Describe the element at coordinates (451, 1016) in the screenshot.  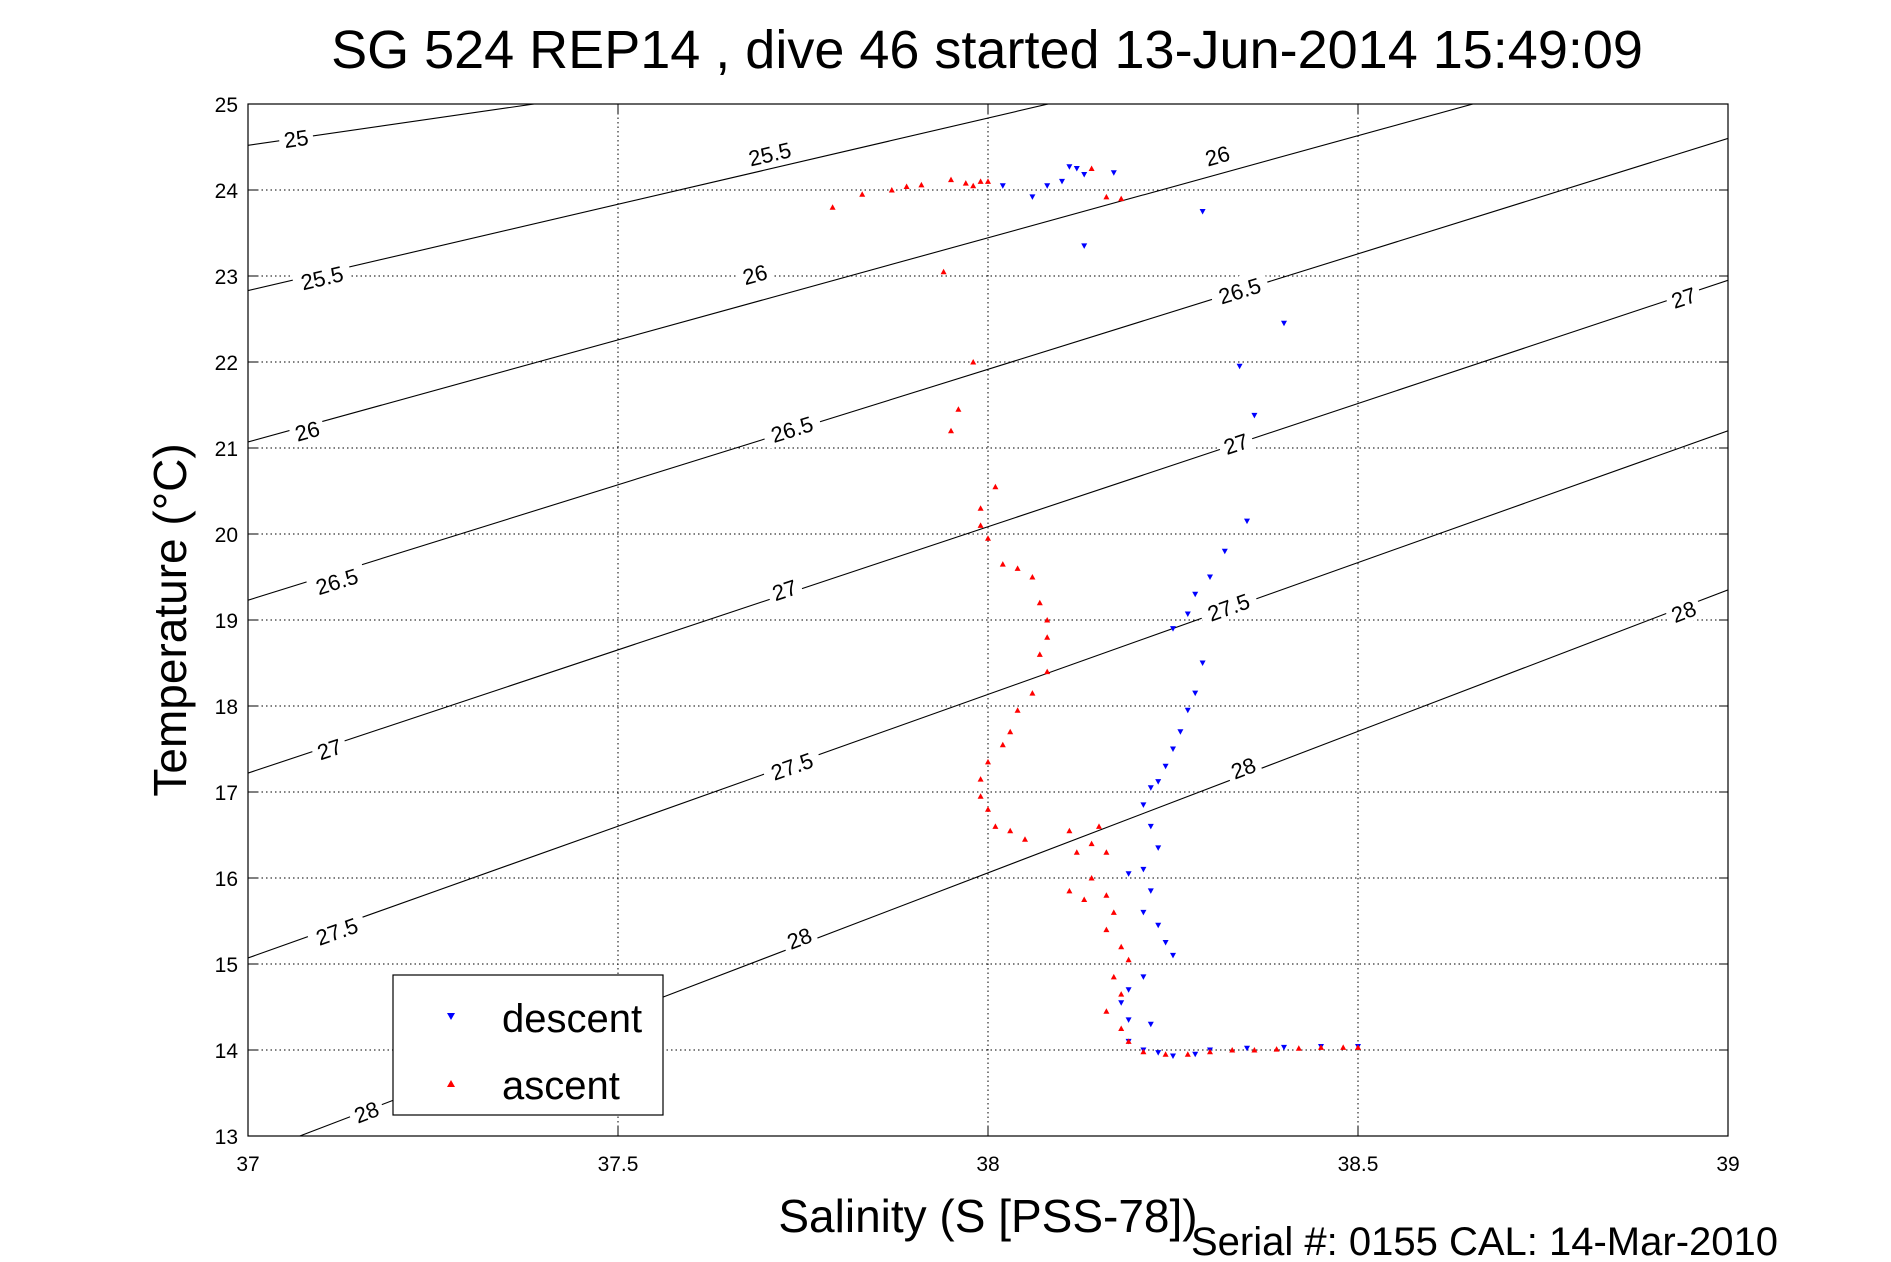
I see `legend-descent-marker` at that location.